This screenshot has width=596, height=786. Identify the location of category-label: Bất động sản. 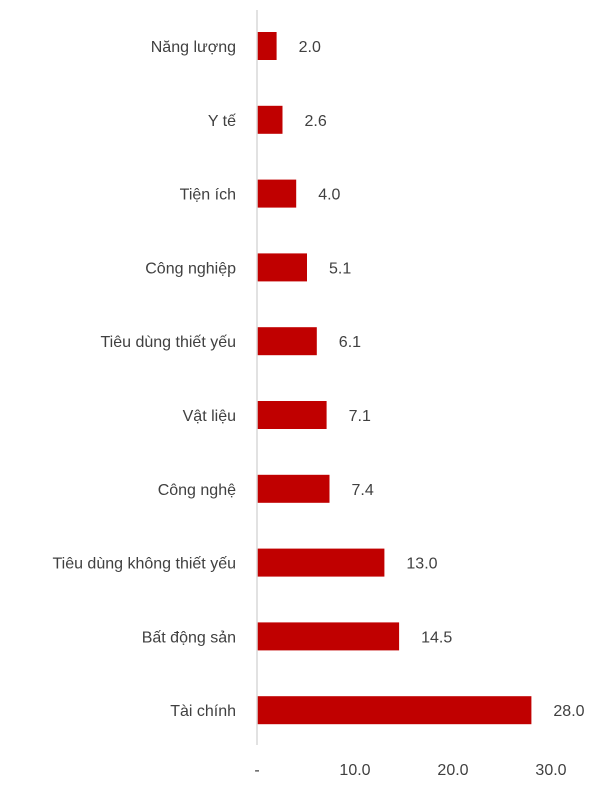
(189, 637).